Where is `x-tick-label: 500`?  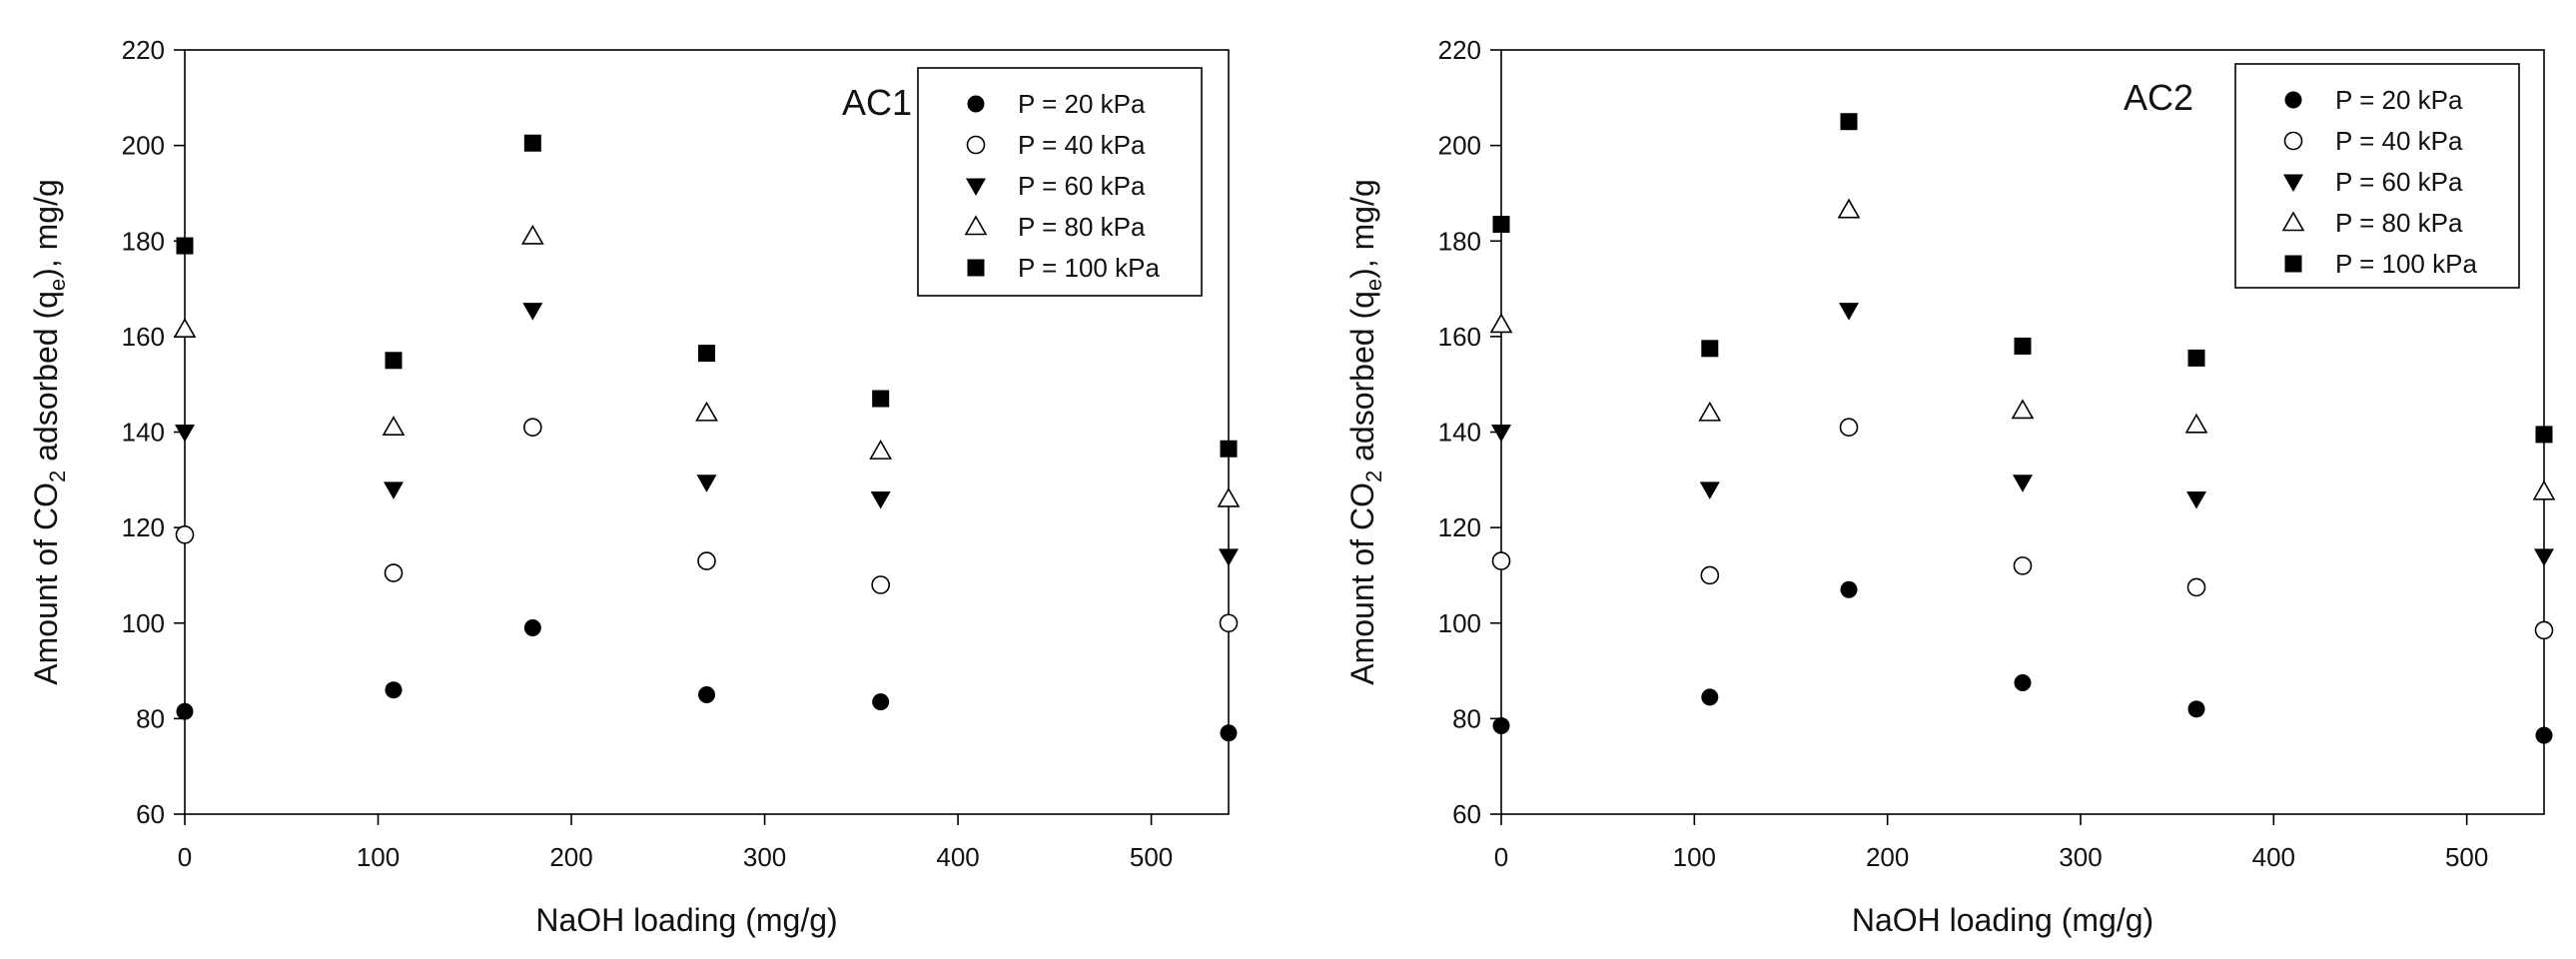 x-tick-label: 500 is located at coordinates (1152, 857).